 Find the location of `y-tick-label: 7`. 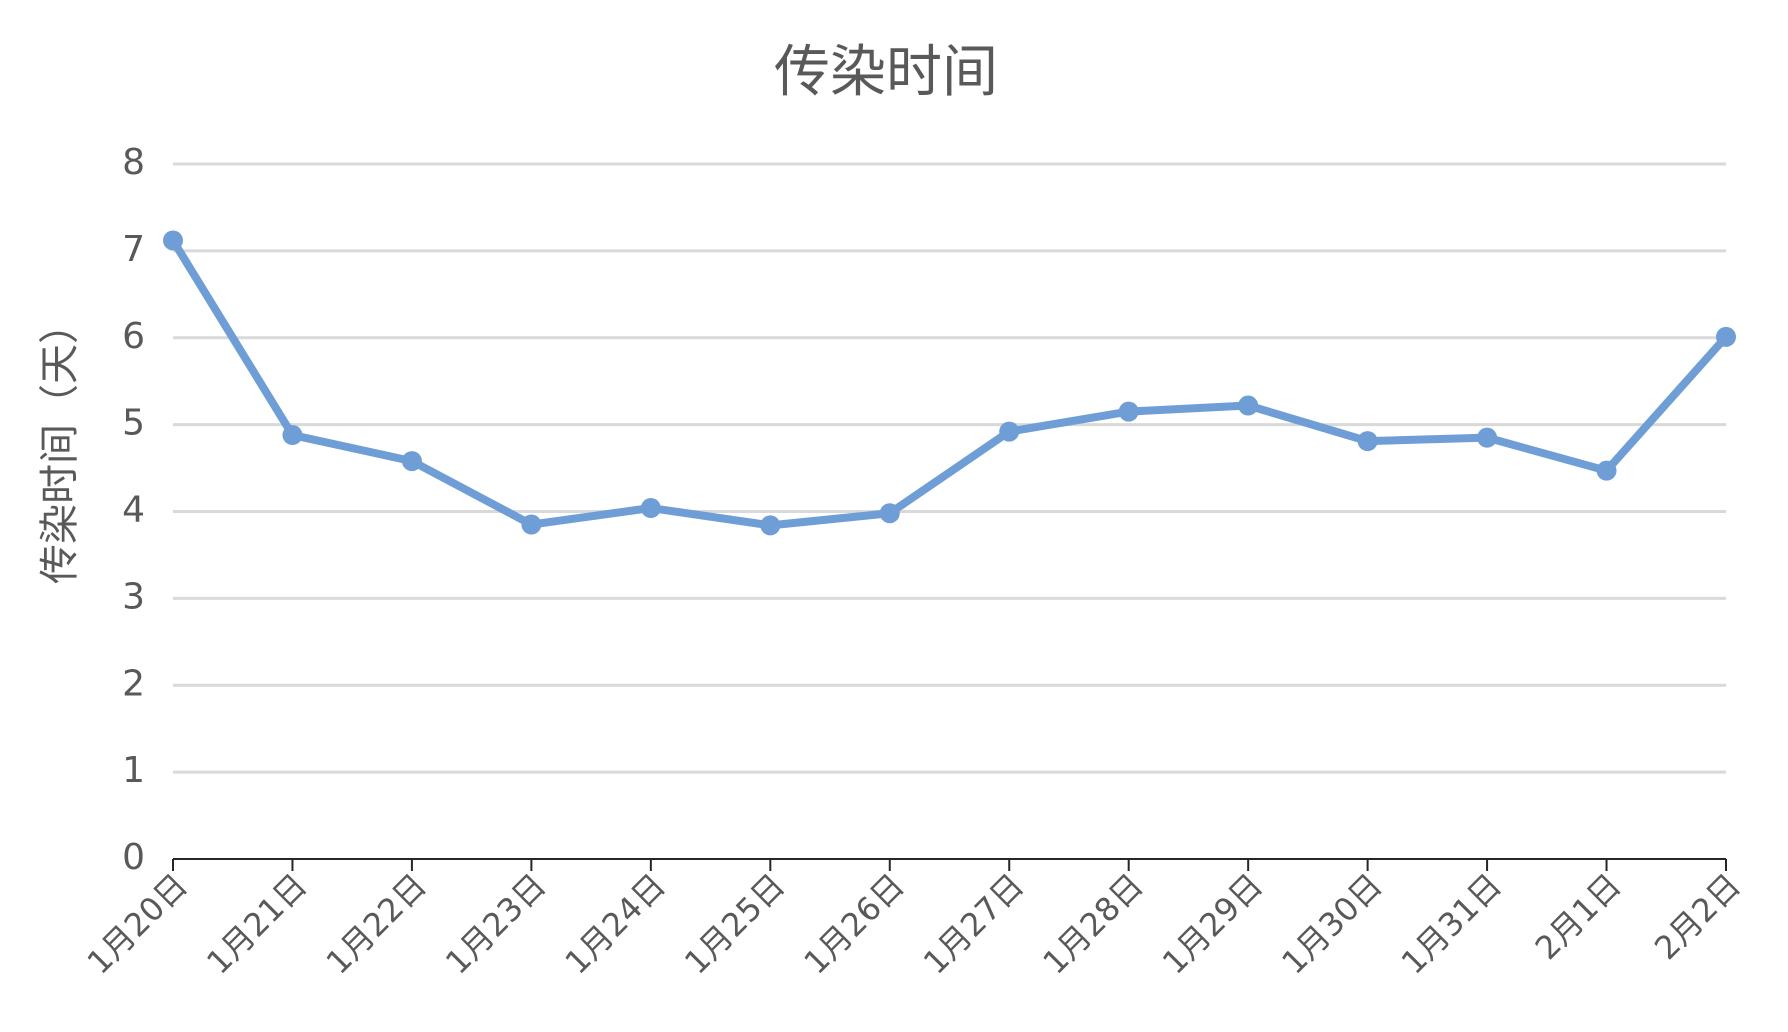

y-tick-label: 7 is located at coordinates (133, 249).